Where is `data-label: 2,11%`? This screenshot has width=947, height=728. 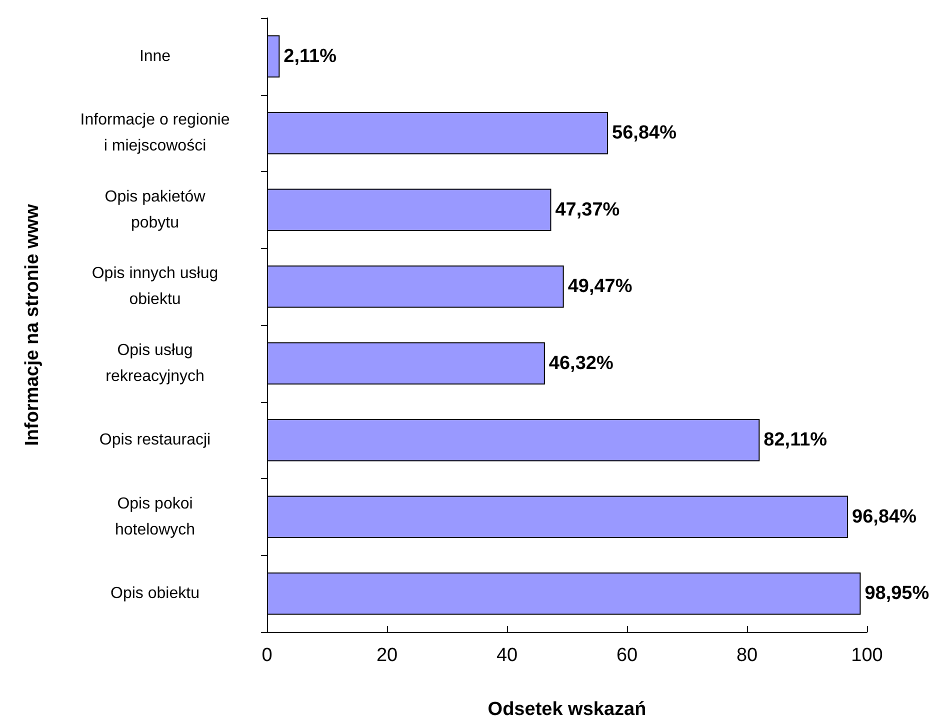
data-label: 2,11% is located at coordinates (310, 56).